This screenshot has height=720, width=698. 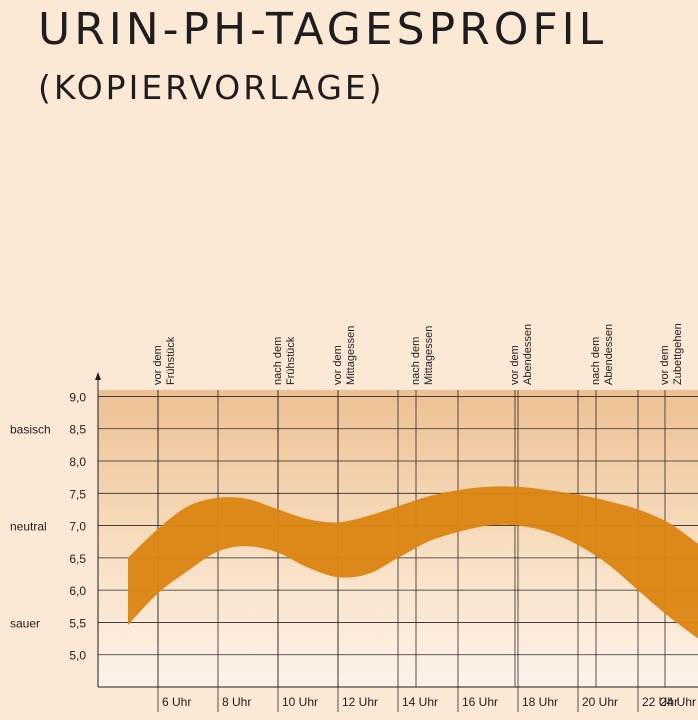 What do you see at coordinates (480, 702) in the screenshot?
I see `x-tick-label: 16 Uhr` at bounding box center [480, 702].